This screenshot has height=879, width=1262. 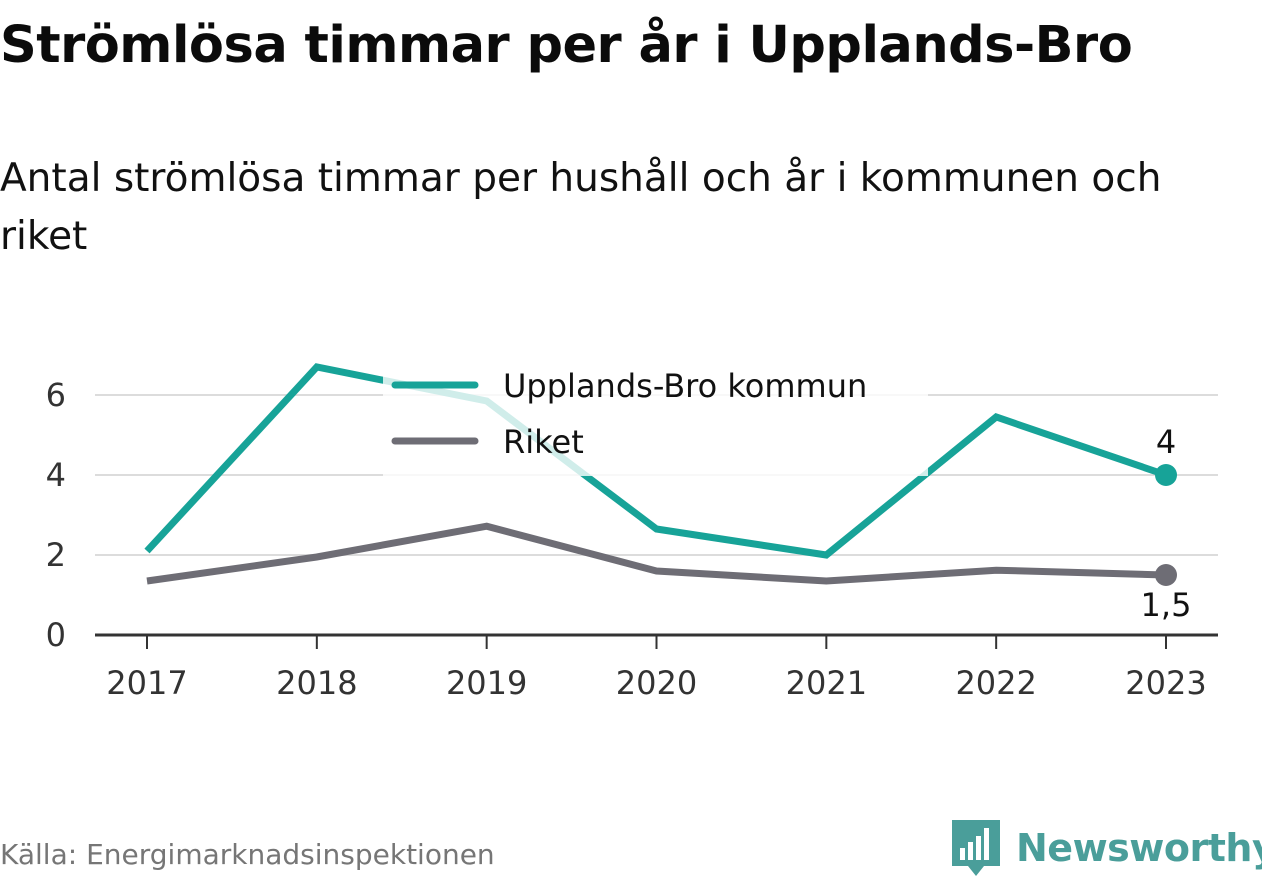 I want to click on x-axis: 2017 2018 2019 2020 2021 2022 2023, so click(x=656, y=667).